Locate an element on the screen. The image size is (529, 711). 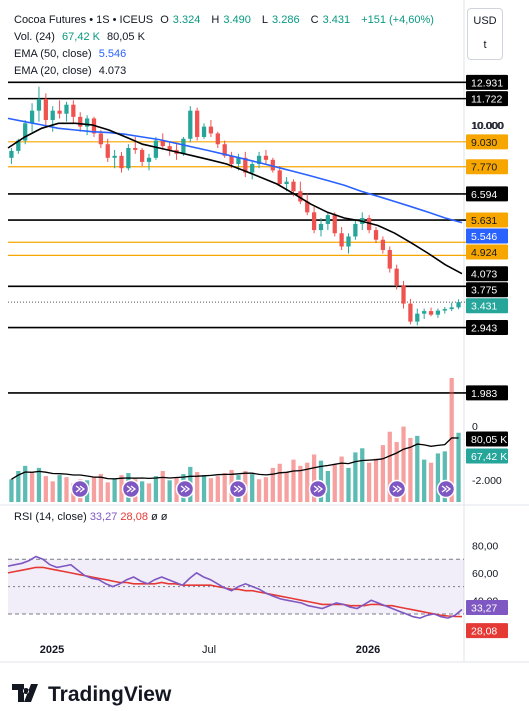
high-value: 3.490 is located at coordinates (237, 20).